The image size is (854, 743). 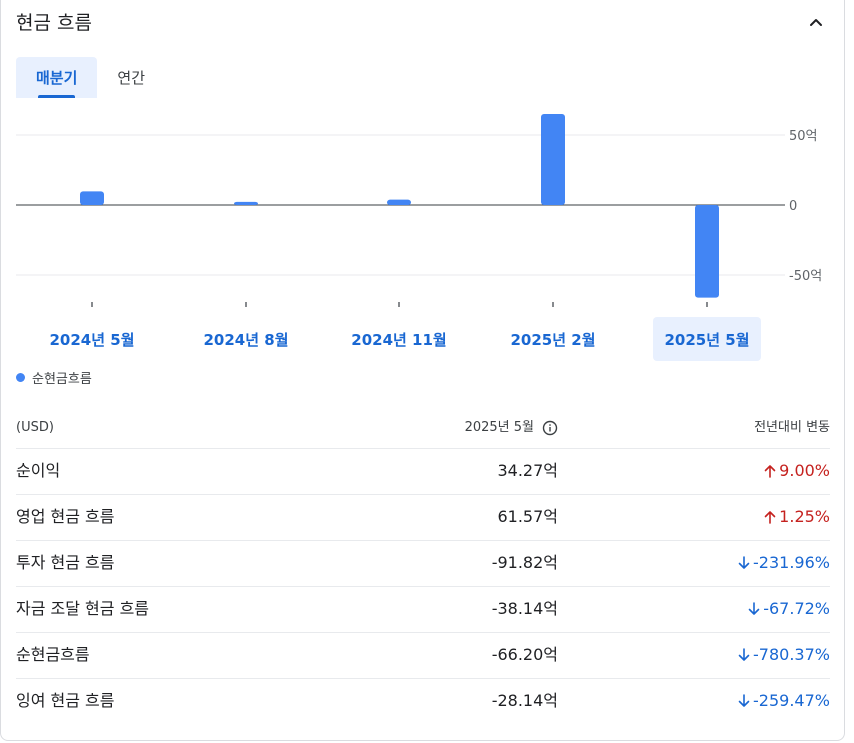 What do you see at coordinates (423, 701) in the screenshot?
I see `table-row: 잉여 현금 흐름 -28.14억 -259.47%` at bounding box center [423, 701].